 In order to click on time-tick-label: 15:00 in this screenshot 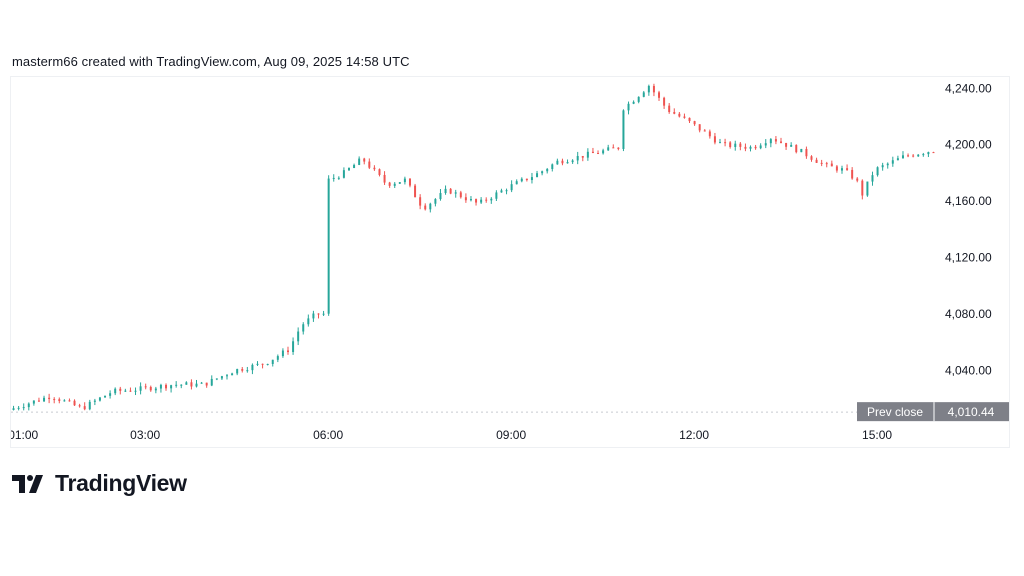, I will do `click(877, 435)`.